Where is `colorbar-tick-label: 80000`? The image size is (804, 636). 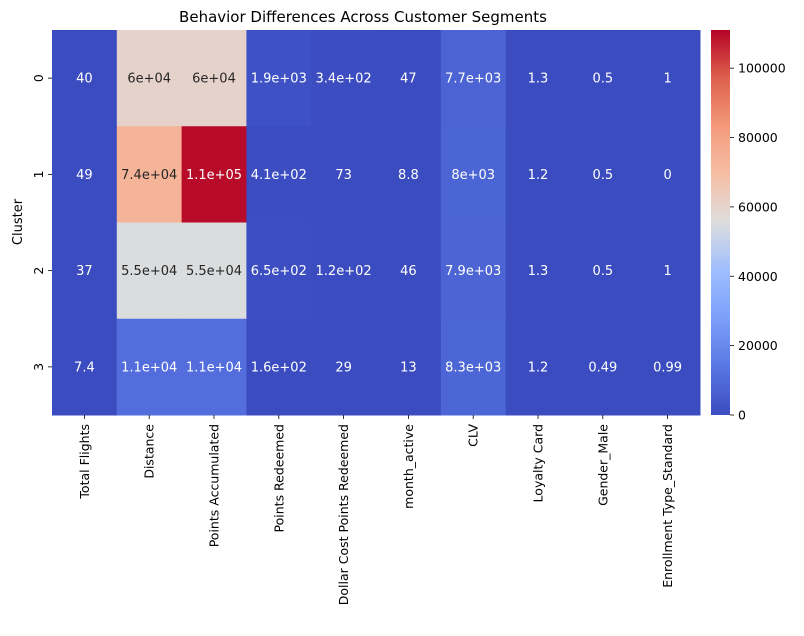
colorbar-tick-label: 80000 is located at coordinates (758, 137).